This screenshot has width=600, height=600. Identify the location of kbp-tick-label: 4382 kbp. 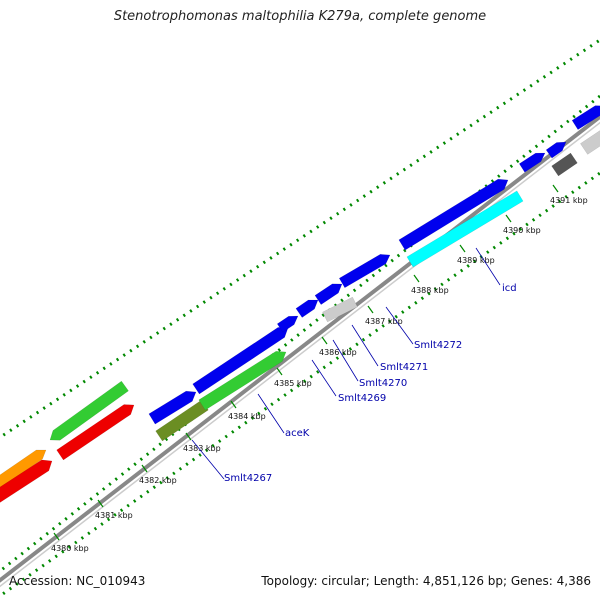
(158, 480).